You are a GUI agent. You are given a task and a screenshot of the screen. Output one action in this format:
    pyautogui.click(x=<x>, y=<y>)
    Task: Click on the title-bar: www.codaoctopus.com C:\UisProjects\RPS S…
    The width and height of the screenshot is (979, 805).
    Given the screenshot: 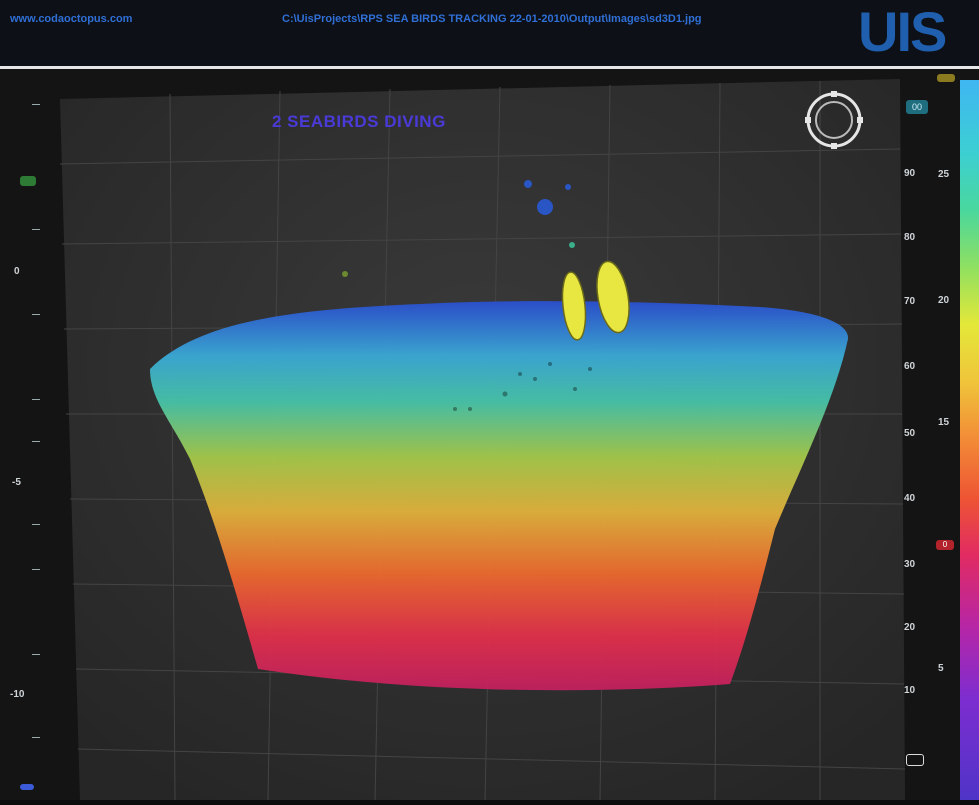 What is the action you would take?
    pyautogui.click(x=489, y=33)
    